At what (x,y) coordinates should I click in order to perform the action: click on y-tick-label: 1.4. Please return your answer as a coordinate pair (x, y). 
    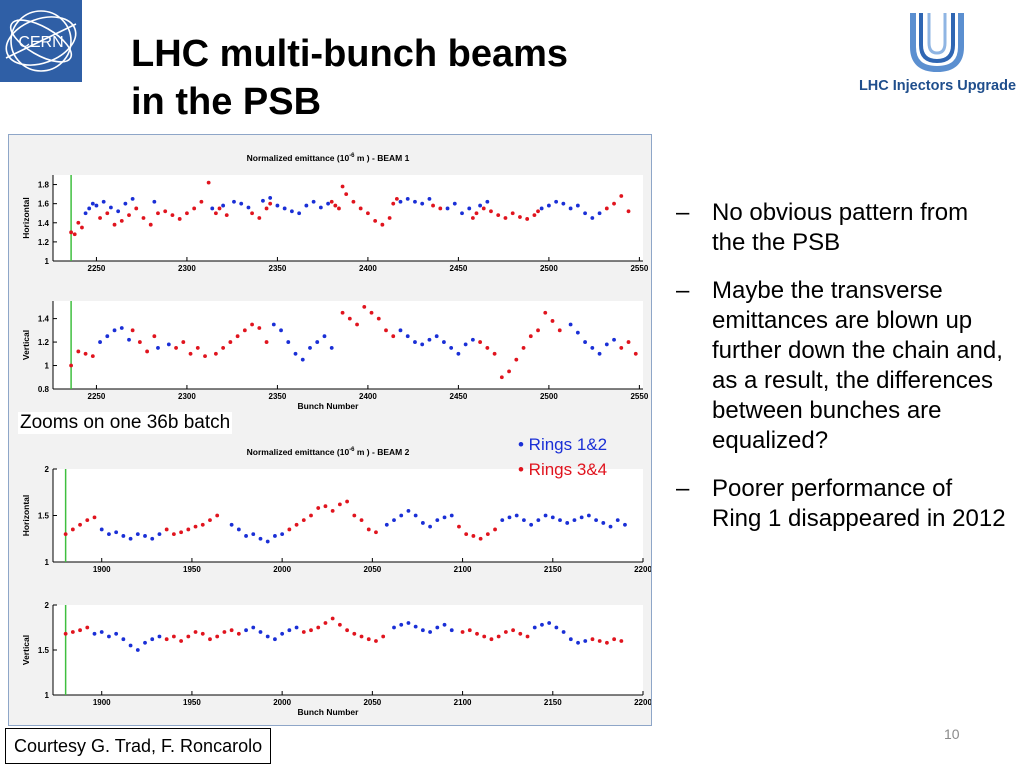
    Looking at the image, I should click on (44, 223).